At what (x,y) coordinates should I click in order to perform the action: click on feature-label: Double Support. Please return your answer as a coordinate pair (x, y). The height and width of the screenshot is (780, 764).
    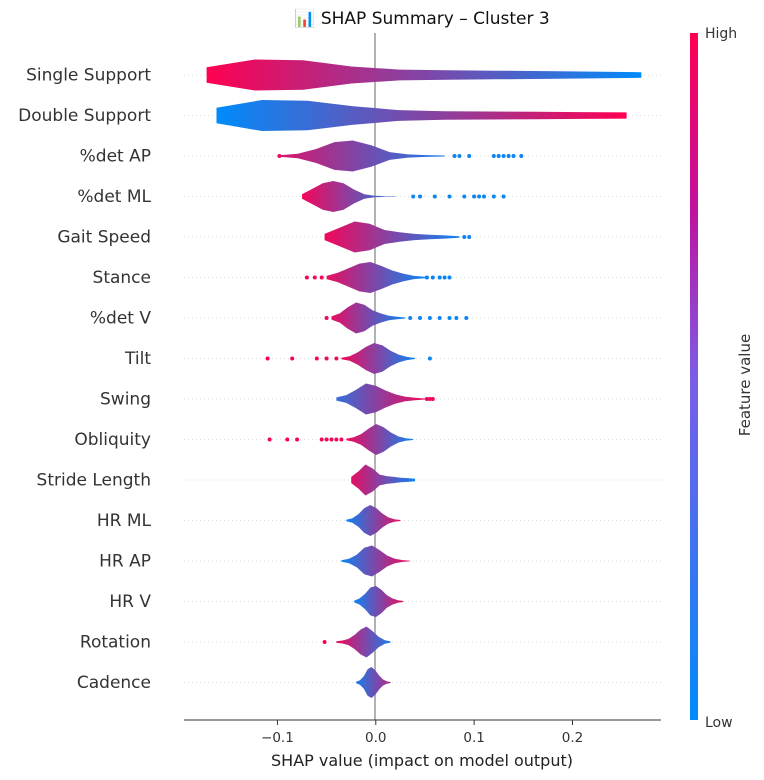
    Looking at the image, I should click on (84, 116).